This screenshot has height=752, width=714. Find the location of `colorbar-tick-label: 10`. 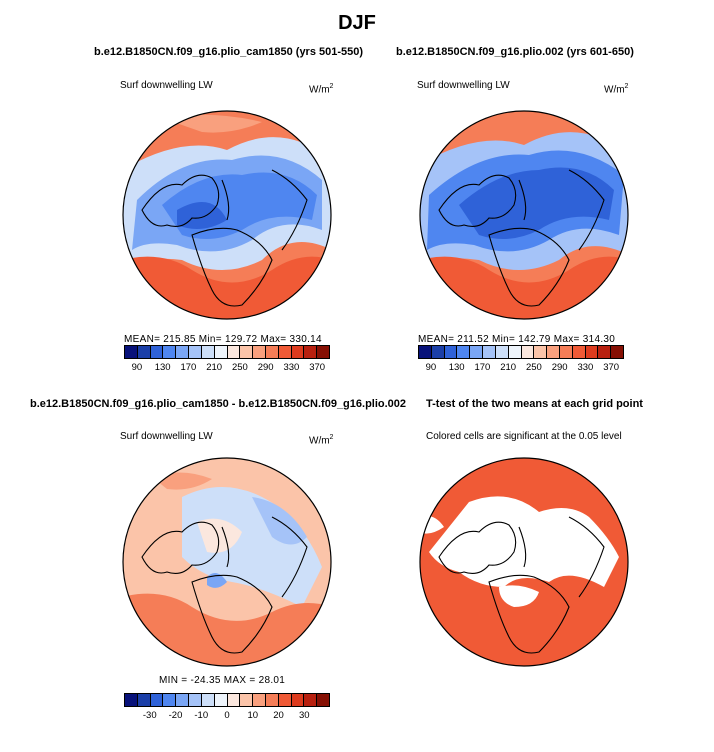

colorbar-tick-label: 10 is located at coordinates (253, 715).